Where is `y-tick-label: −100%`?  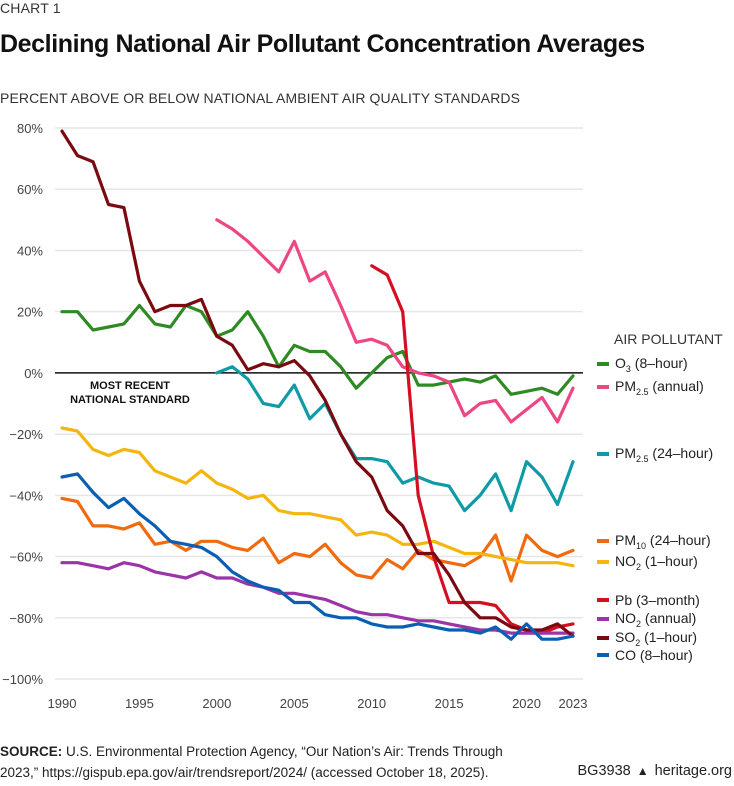
y-tick-label: −100% is located at coordinates (22, 679).